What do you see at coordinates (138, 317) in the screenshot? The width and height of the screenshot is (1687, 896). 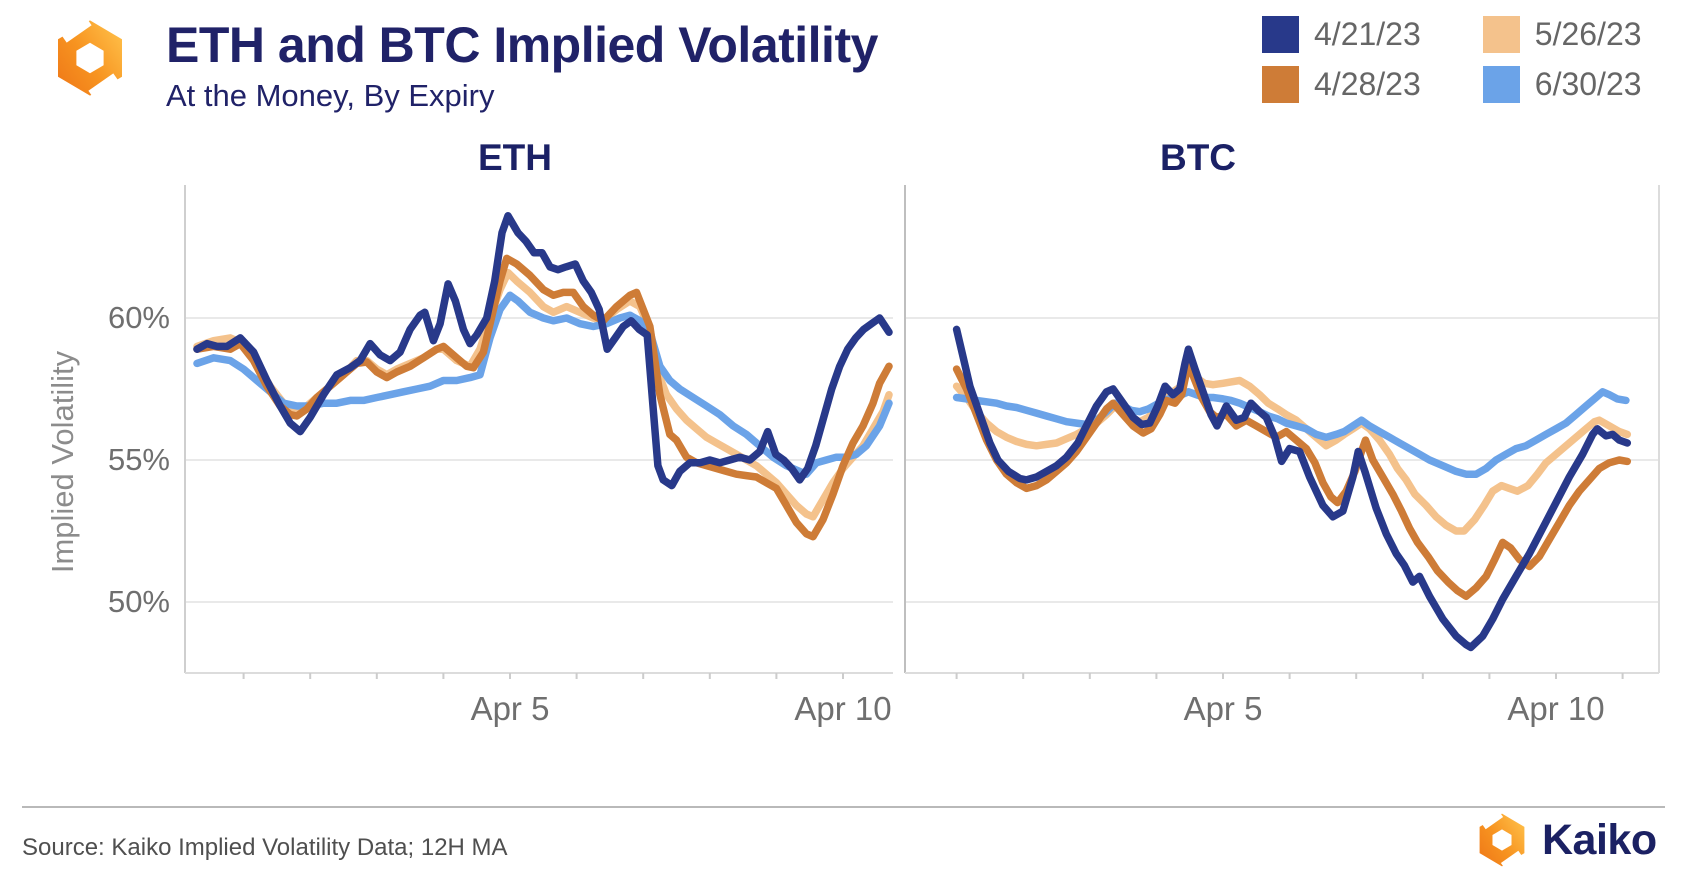 I see `y-tick-label: 60%` at bounding box center [138, 317].